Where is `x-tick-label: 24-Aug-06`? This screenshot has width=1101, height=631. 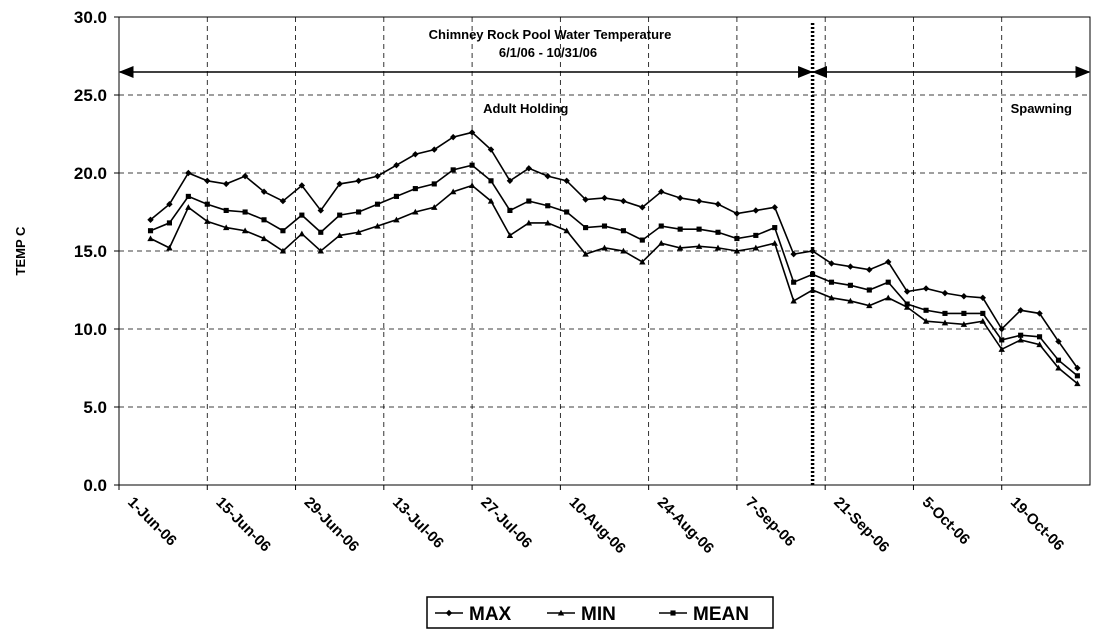
x-tick-label: 24-Aug-06 is located at coordinates (685, 525).